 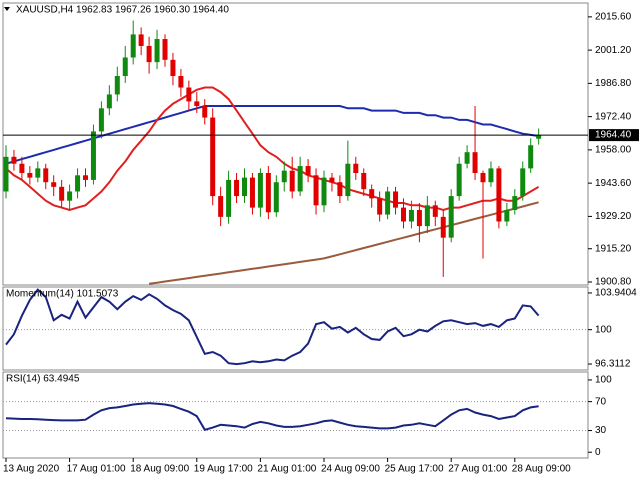 What do you see at coordinates (7, 9) in the screenshot?
I see `menu-arrow` at bounding box center [7, 9].